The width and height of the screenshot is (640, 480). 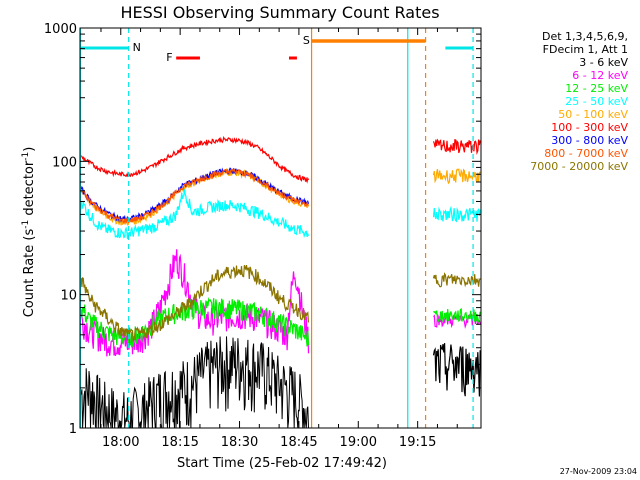 I want to click on series-25-50-kev-line, so click(x=195, y=213).